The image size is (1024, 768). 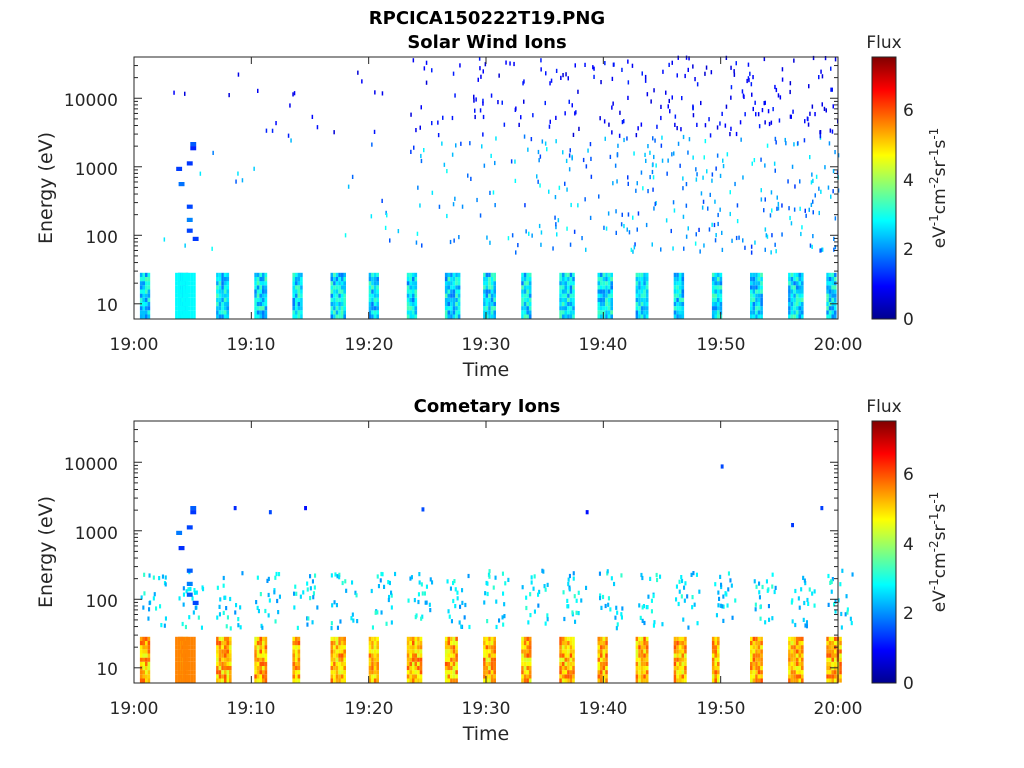 What do you see at coordinates (908, 475) in the screenshot?
I see `colorbar-tick-label: 6` at bounding box center [908, 475].